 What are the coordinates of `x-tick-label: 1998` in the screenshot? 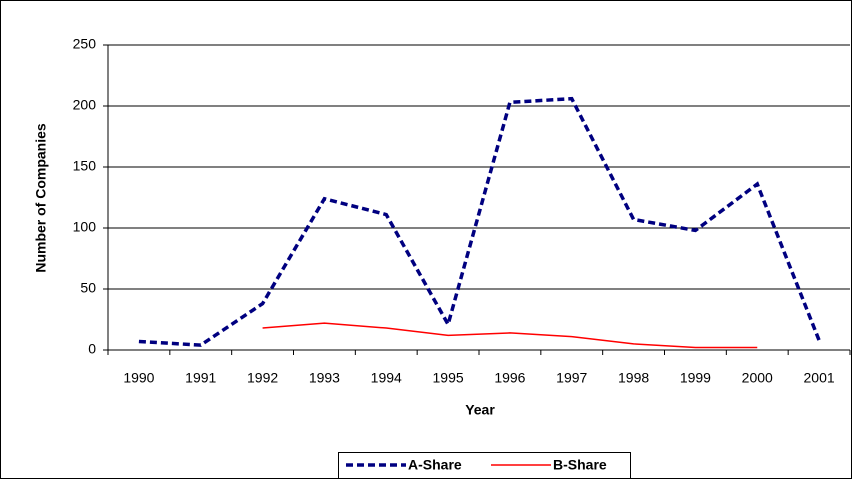 It's located at (633, 378).